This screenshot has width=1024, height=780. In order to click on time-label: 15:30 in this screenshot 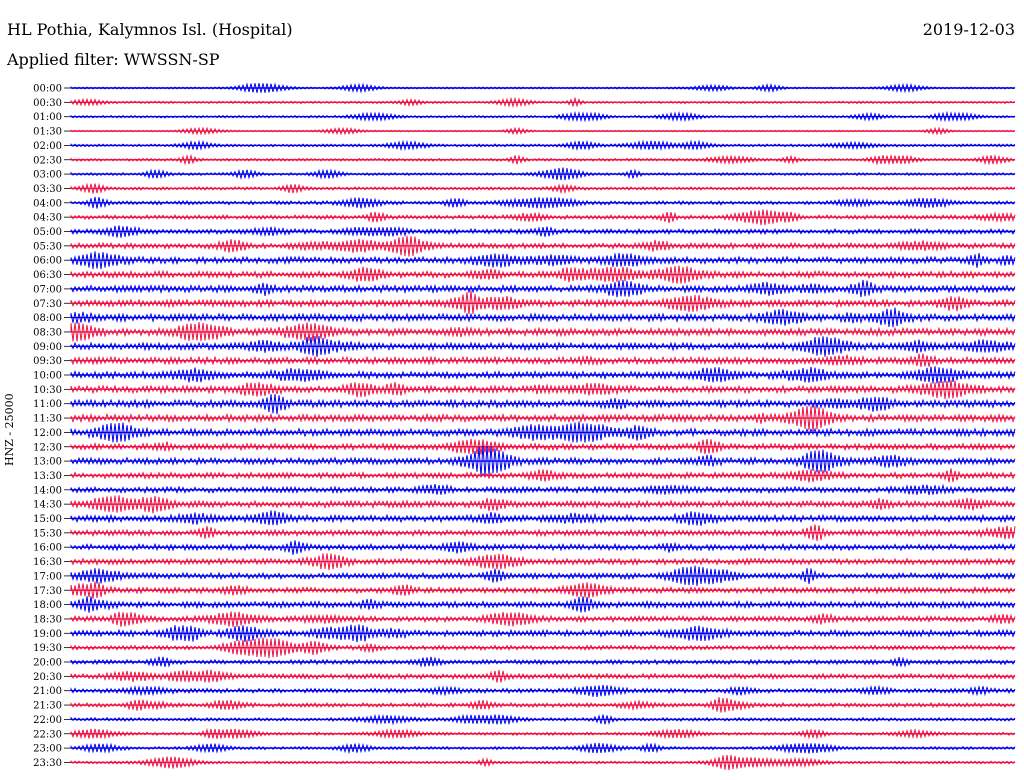, I will do `click(47, 533)`.